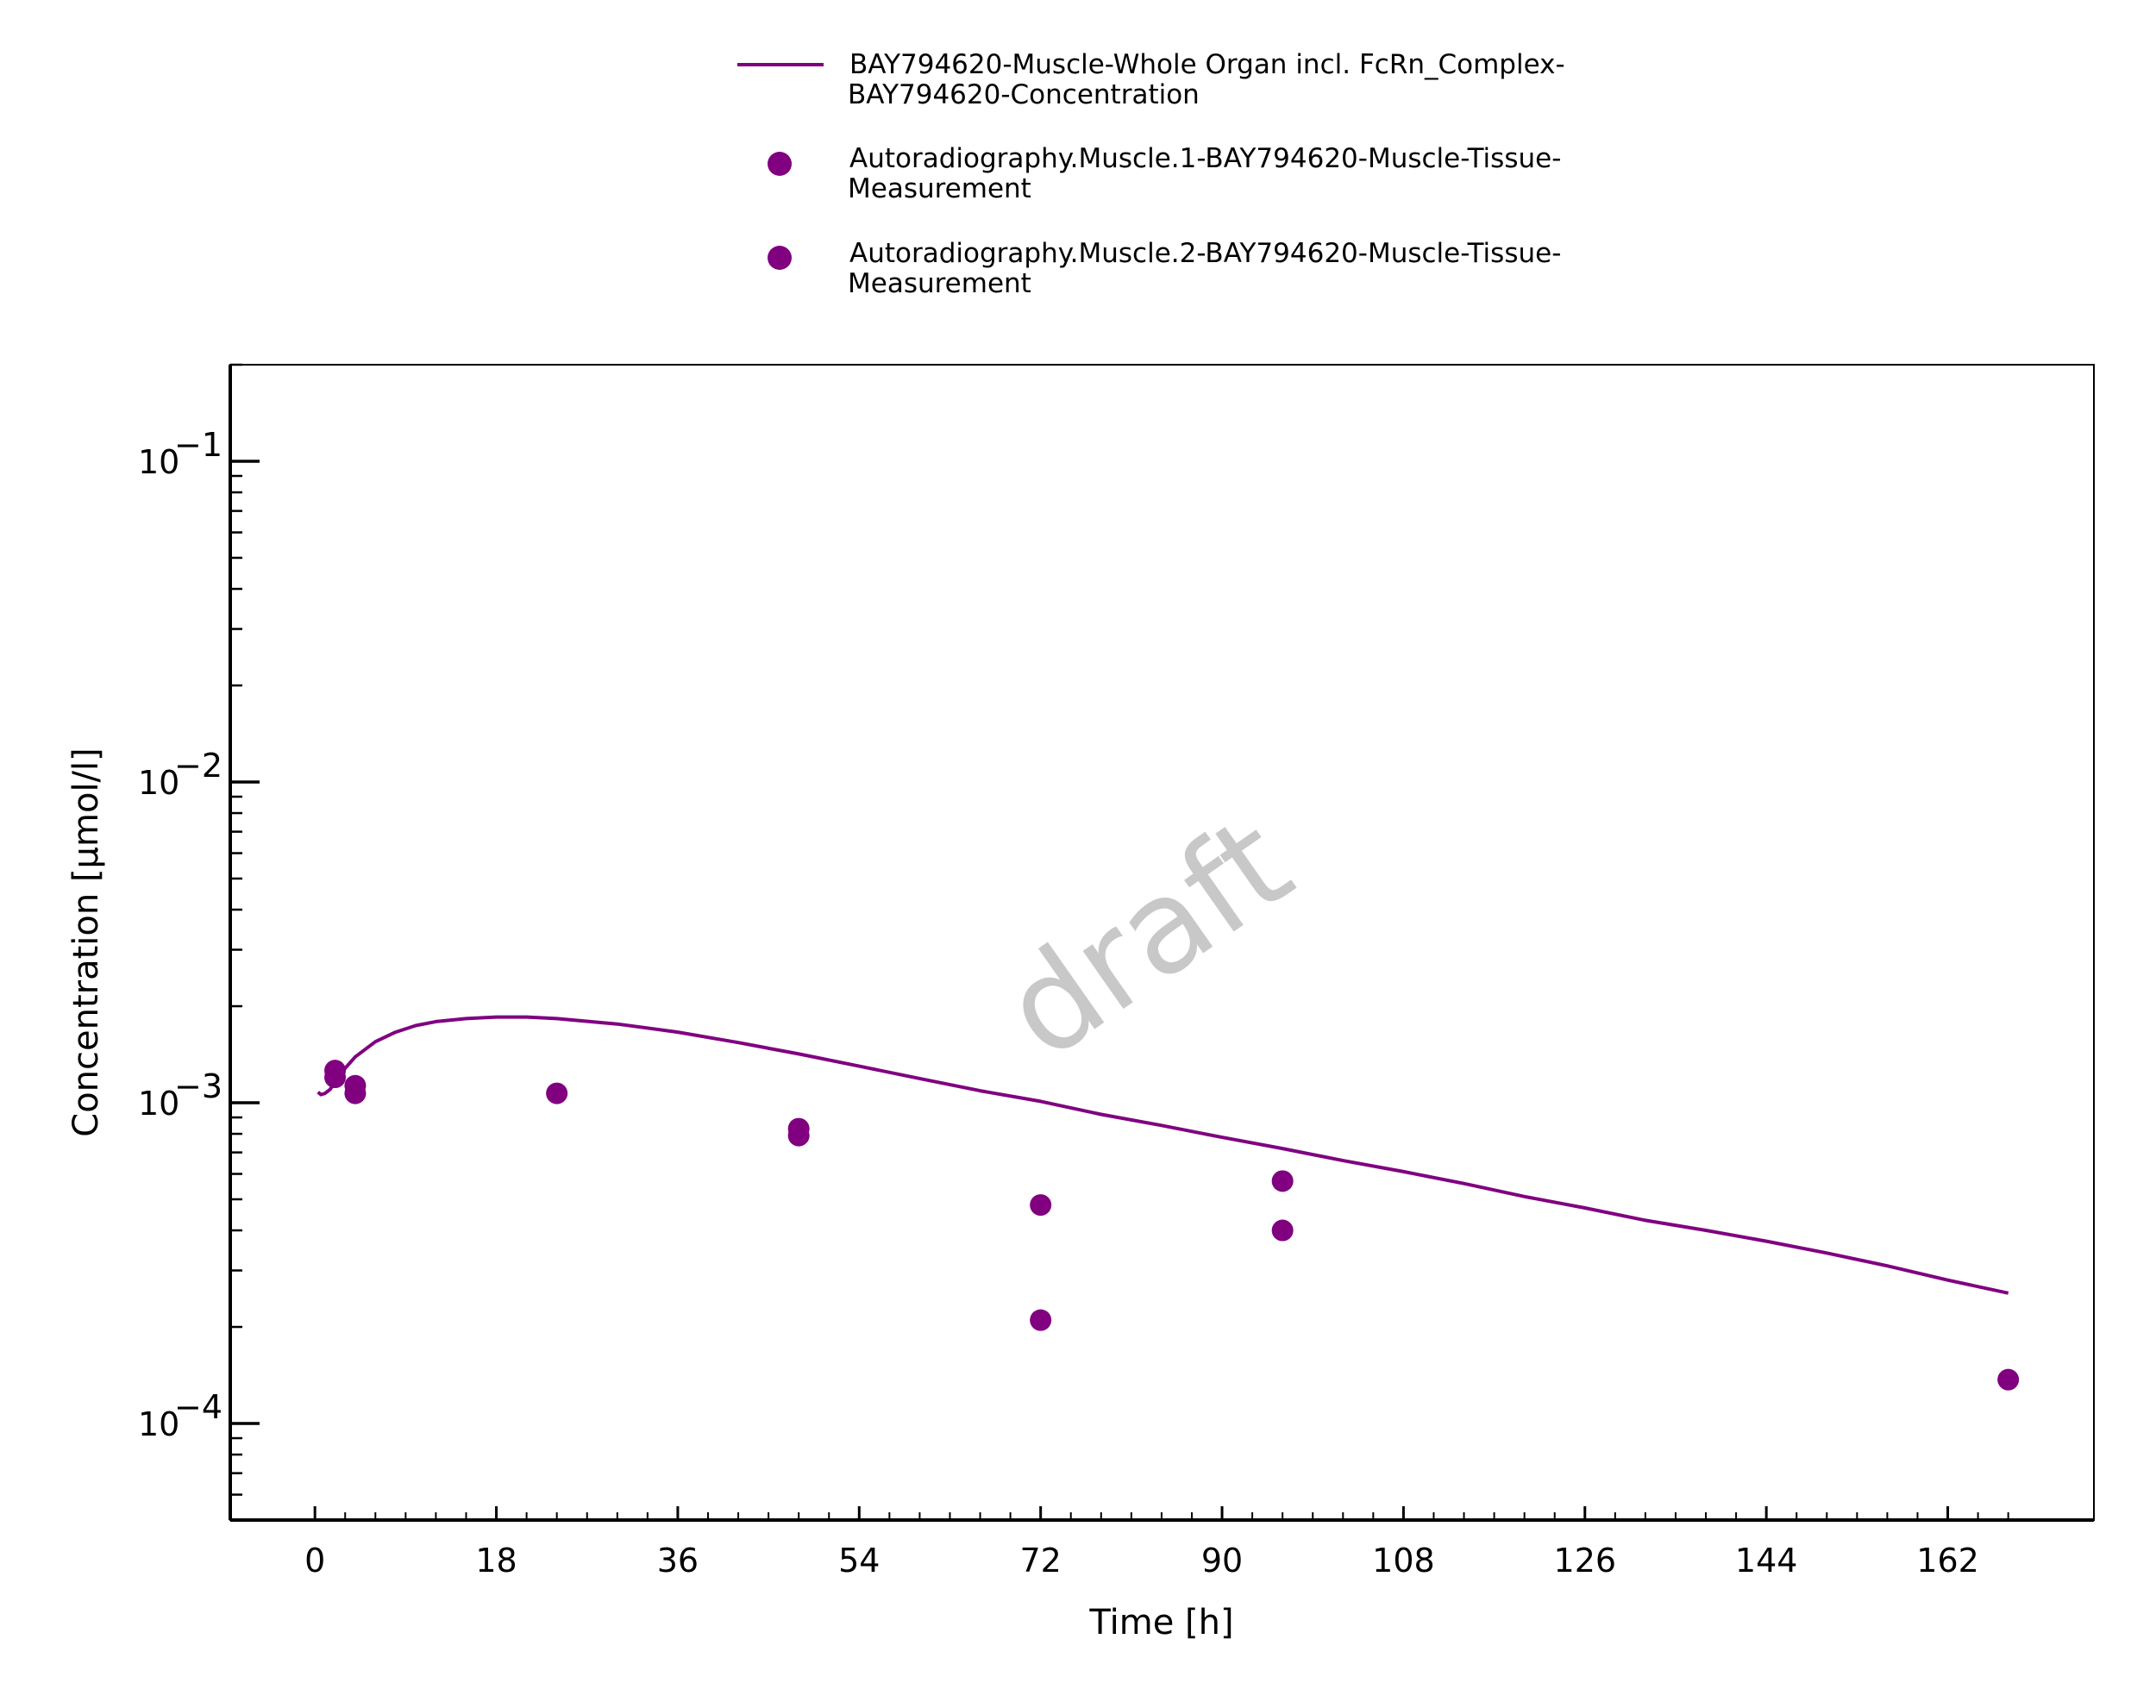  I want to click on x-tick-label: 0, so click(314, 1561).